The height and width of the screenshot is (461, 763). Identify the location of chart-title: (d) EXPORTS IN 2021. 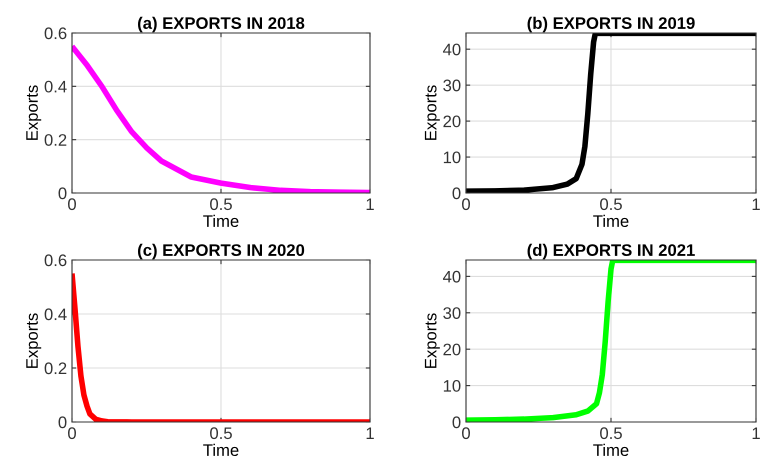
(611, 252).